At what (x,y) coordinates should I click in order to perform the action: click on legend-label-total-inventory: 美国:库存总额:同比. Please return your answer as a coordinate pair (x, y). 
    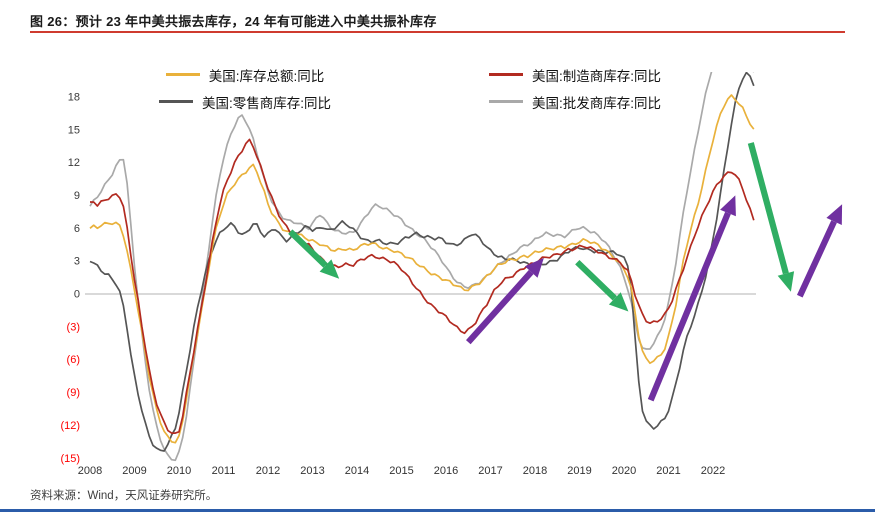
    Looking at the image, I should click on (266, 76).